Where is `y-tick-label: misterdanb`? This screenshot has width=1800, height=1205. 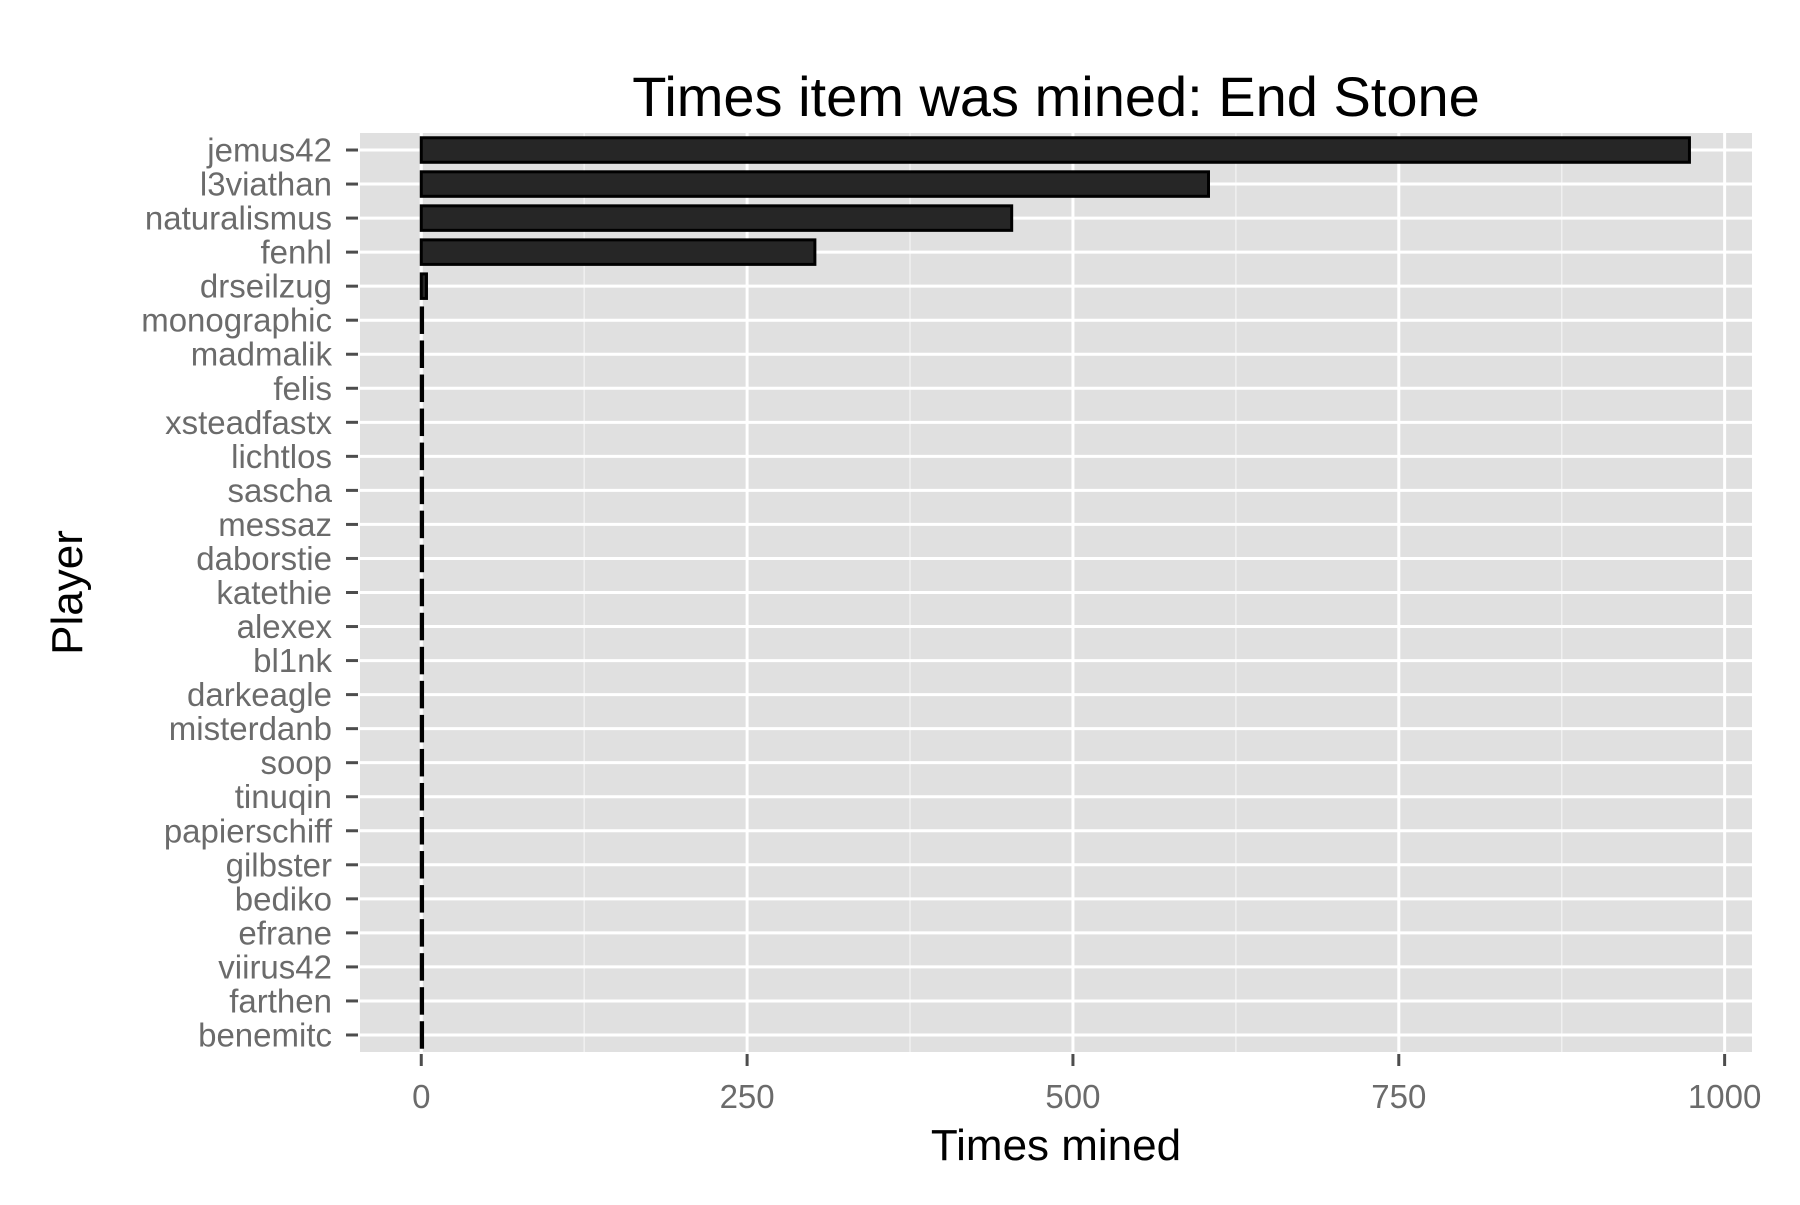
y-tick-label: misterdanb is located at coordinates (250, 728).